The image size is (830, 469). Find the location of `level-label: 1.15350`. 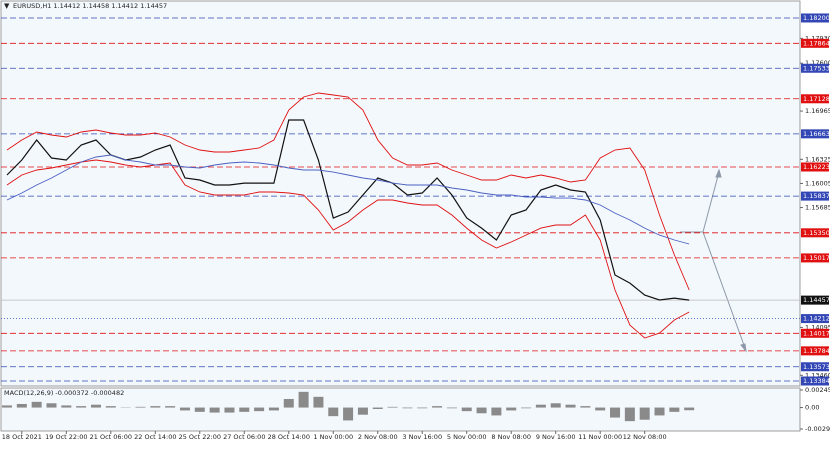

level-label: 1.15350 is located at coordinates (816, 233).